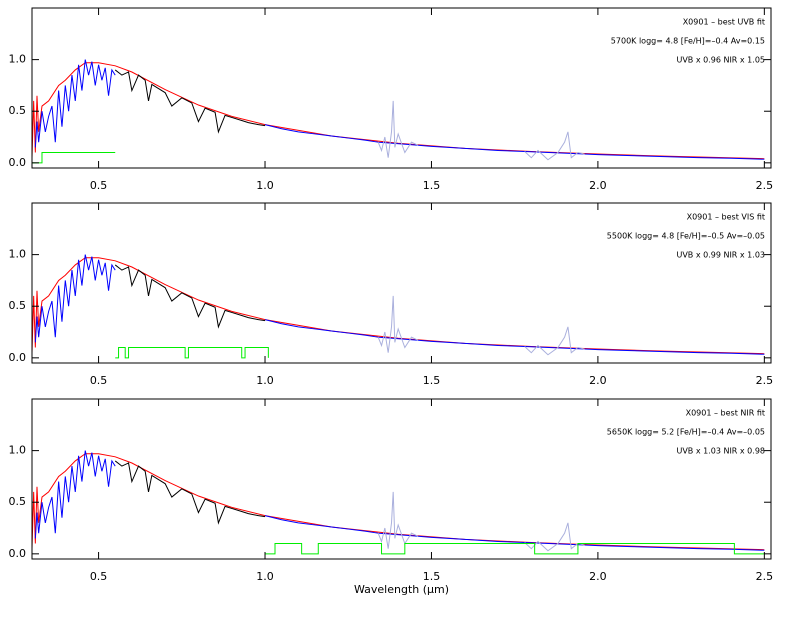 The height and width of the screenshot is (618, 789). Describe the element at coordinates (401, 589) in the screenshot. I see `x-axis-label: Wavelength (μm)` at that location.